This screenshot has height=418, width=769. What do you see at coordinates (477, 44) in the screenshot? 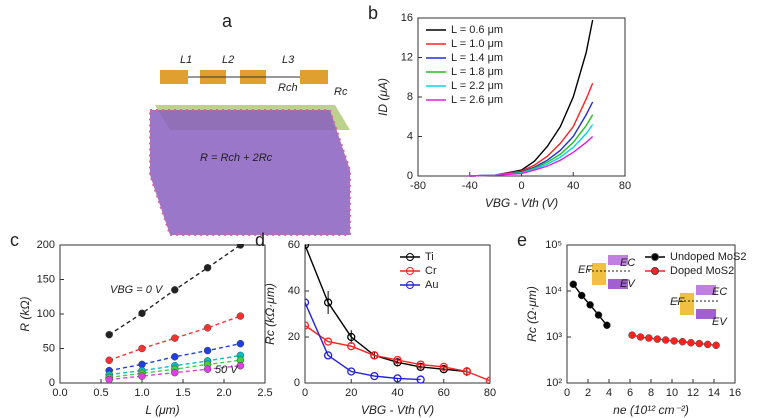
I see `legend-label: L = 1.0 μm` at bounding box center [477, 44].